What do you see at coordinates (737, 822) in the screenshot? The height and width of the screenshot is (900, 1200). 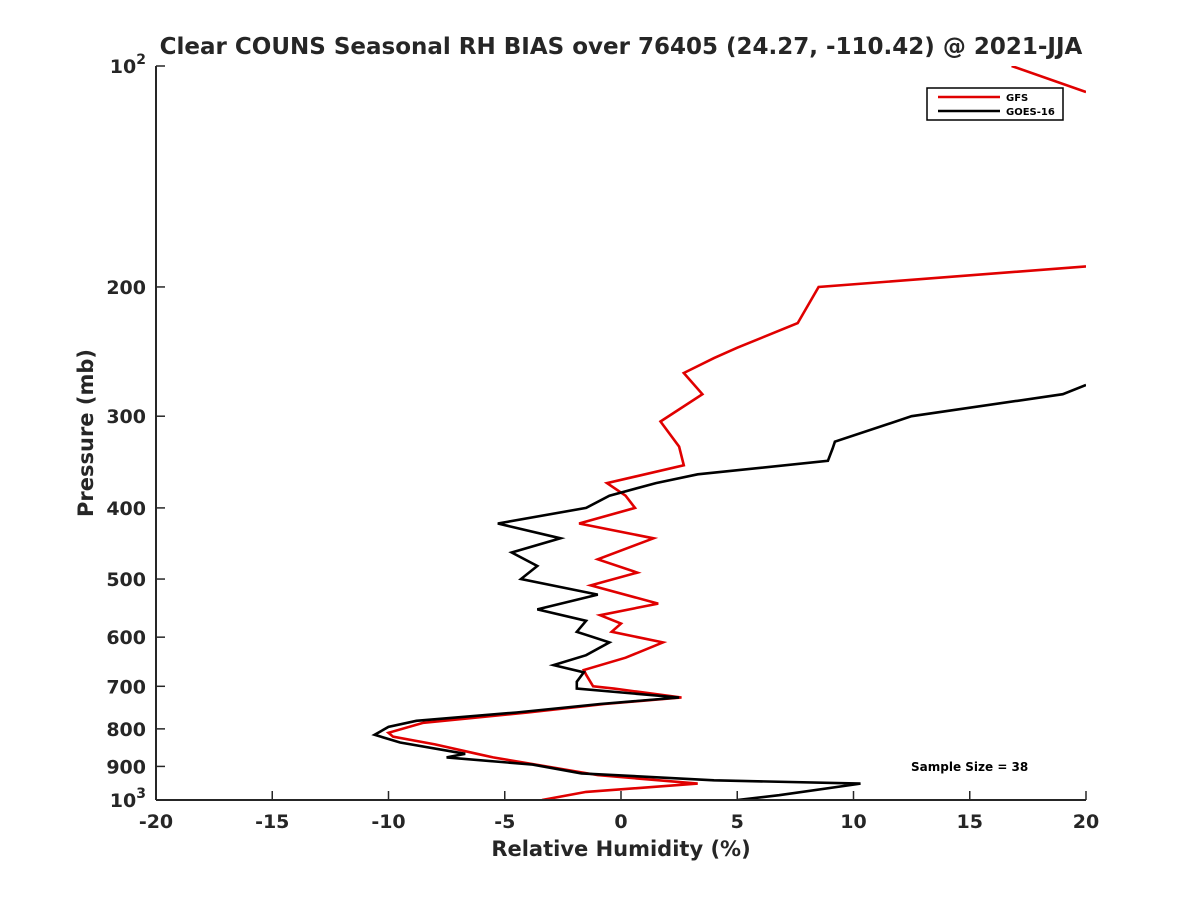 I see `x-tick-label: 5` at bounding box center [737, 822].